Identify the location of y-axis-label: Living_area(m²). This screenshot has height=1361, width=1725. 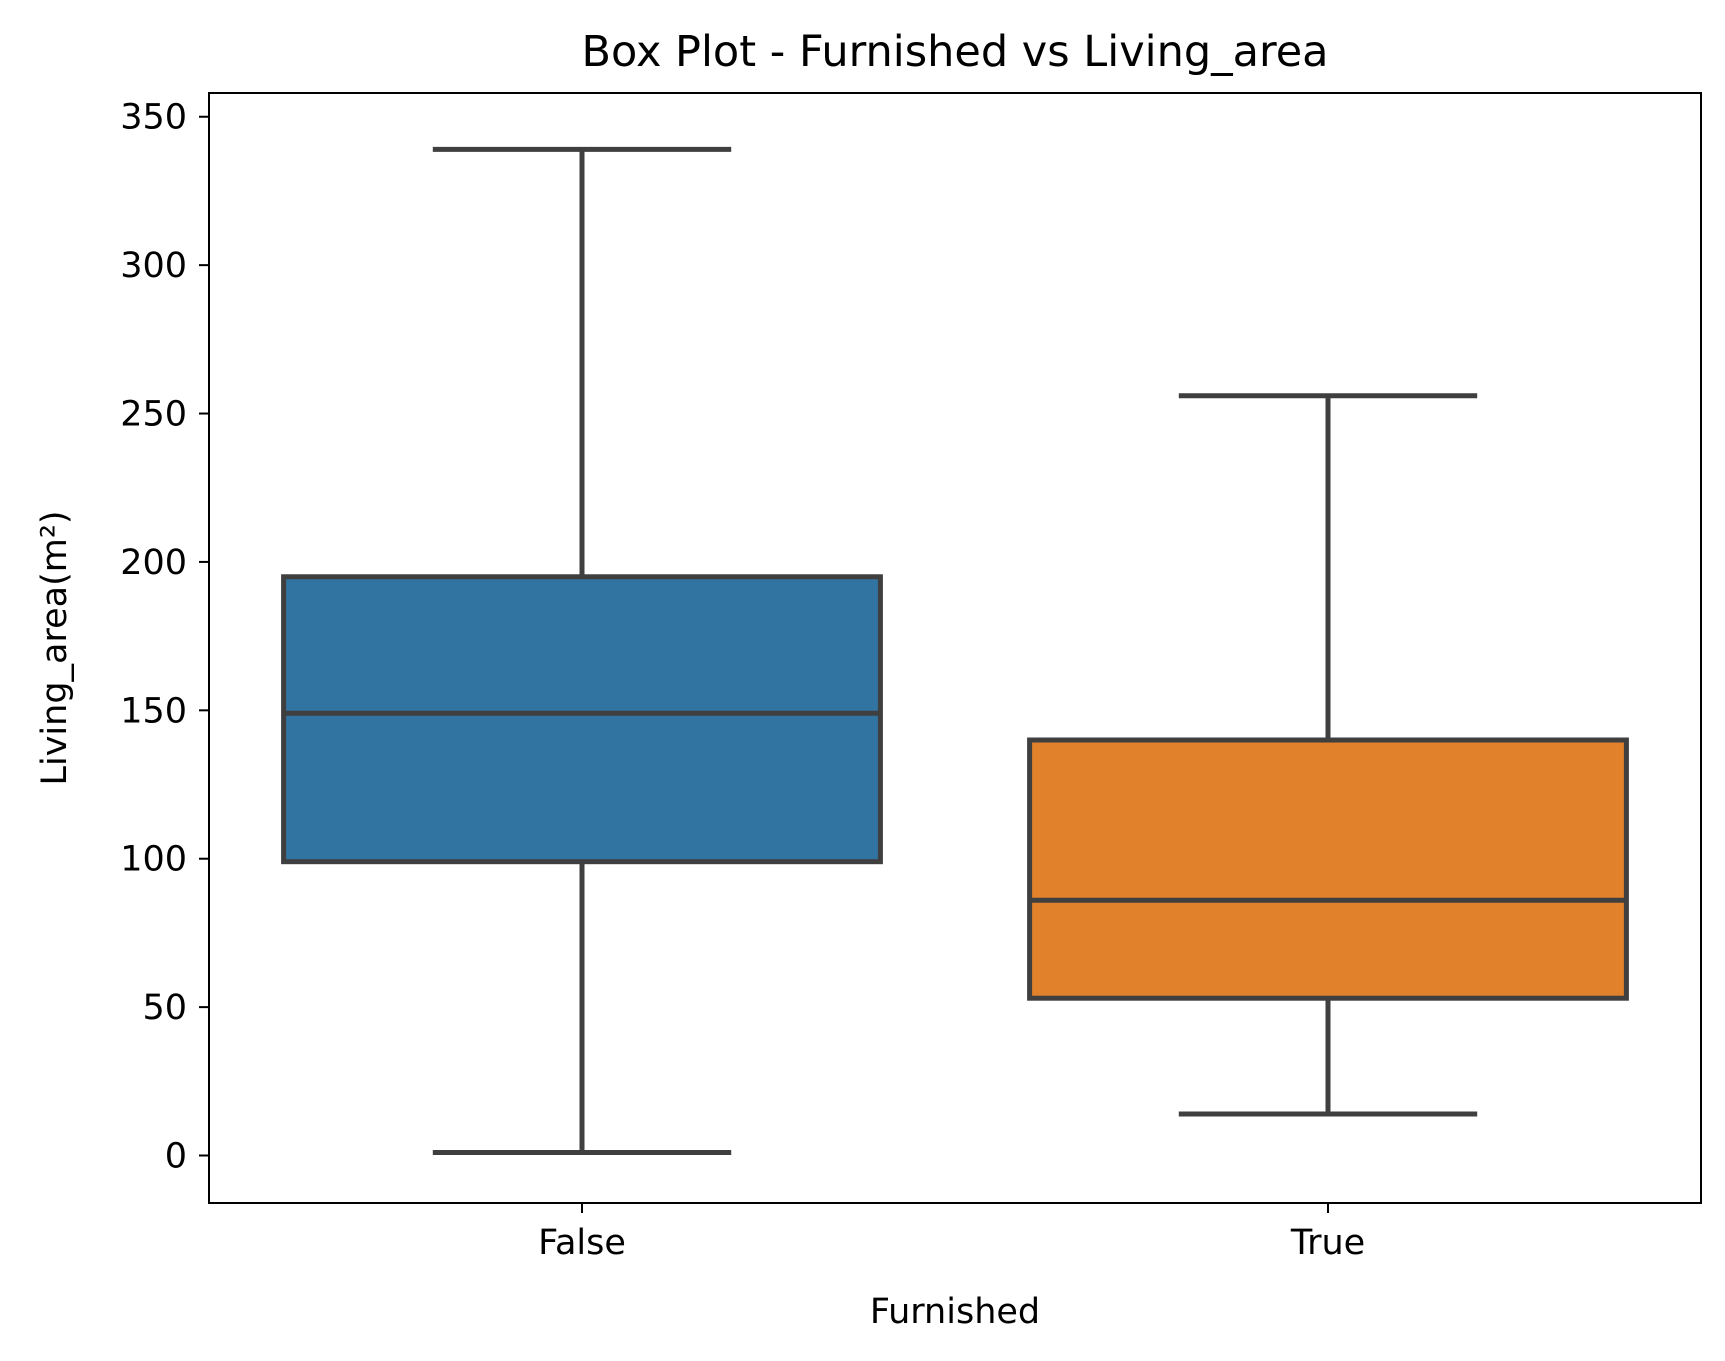
(55, 647).